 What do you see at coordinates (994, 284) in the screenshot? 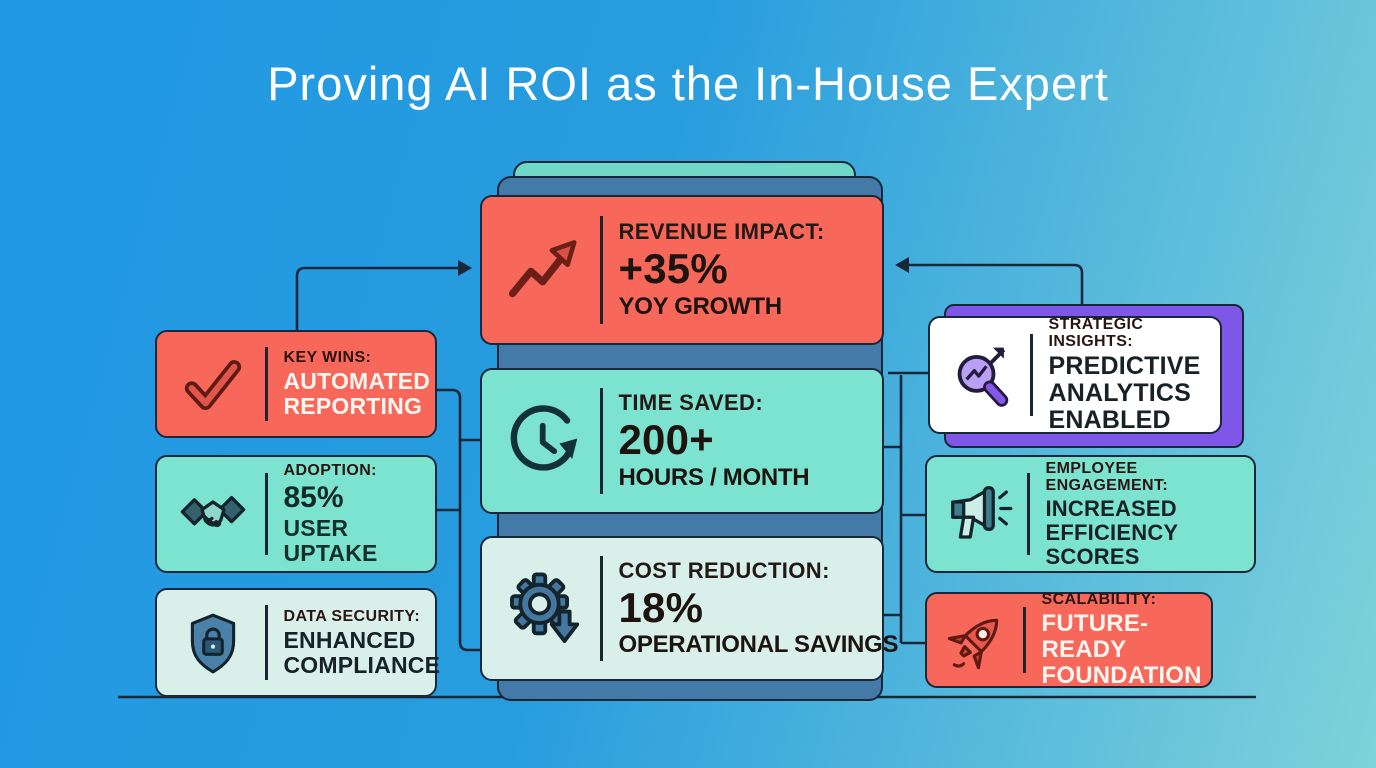
I see `arrow-right` at bounding box center [994, 284].